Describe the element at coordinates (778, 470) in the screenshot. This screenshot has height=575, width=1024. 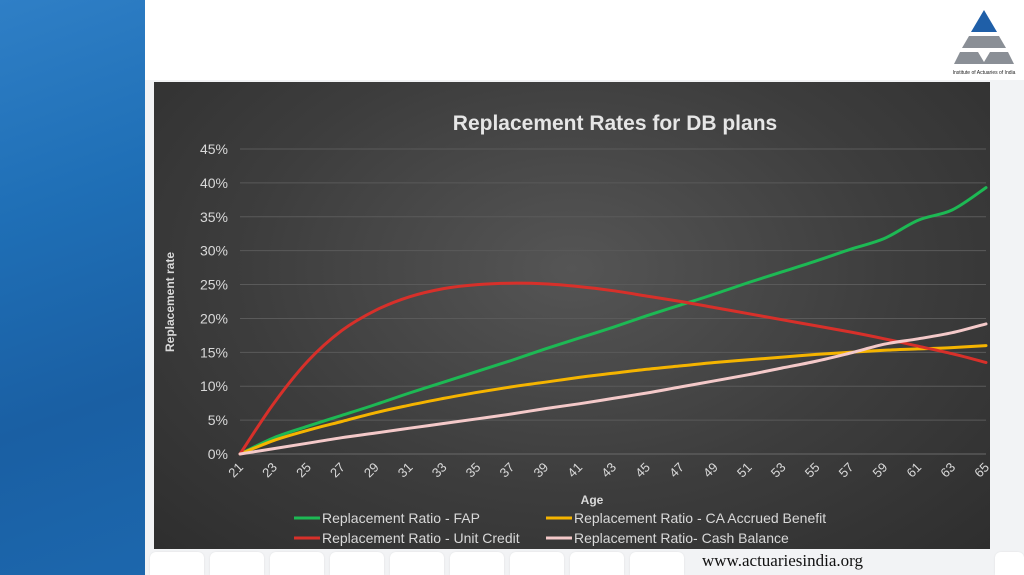
I see `x-tick-label: 53` at that location.